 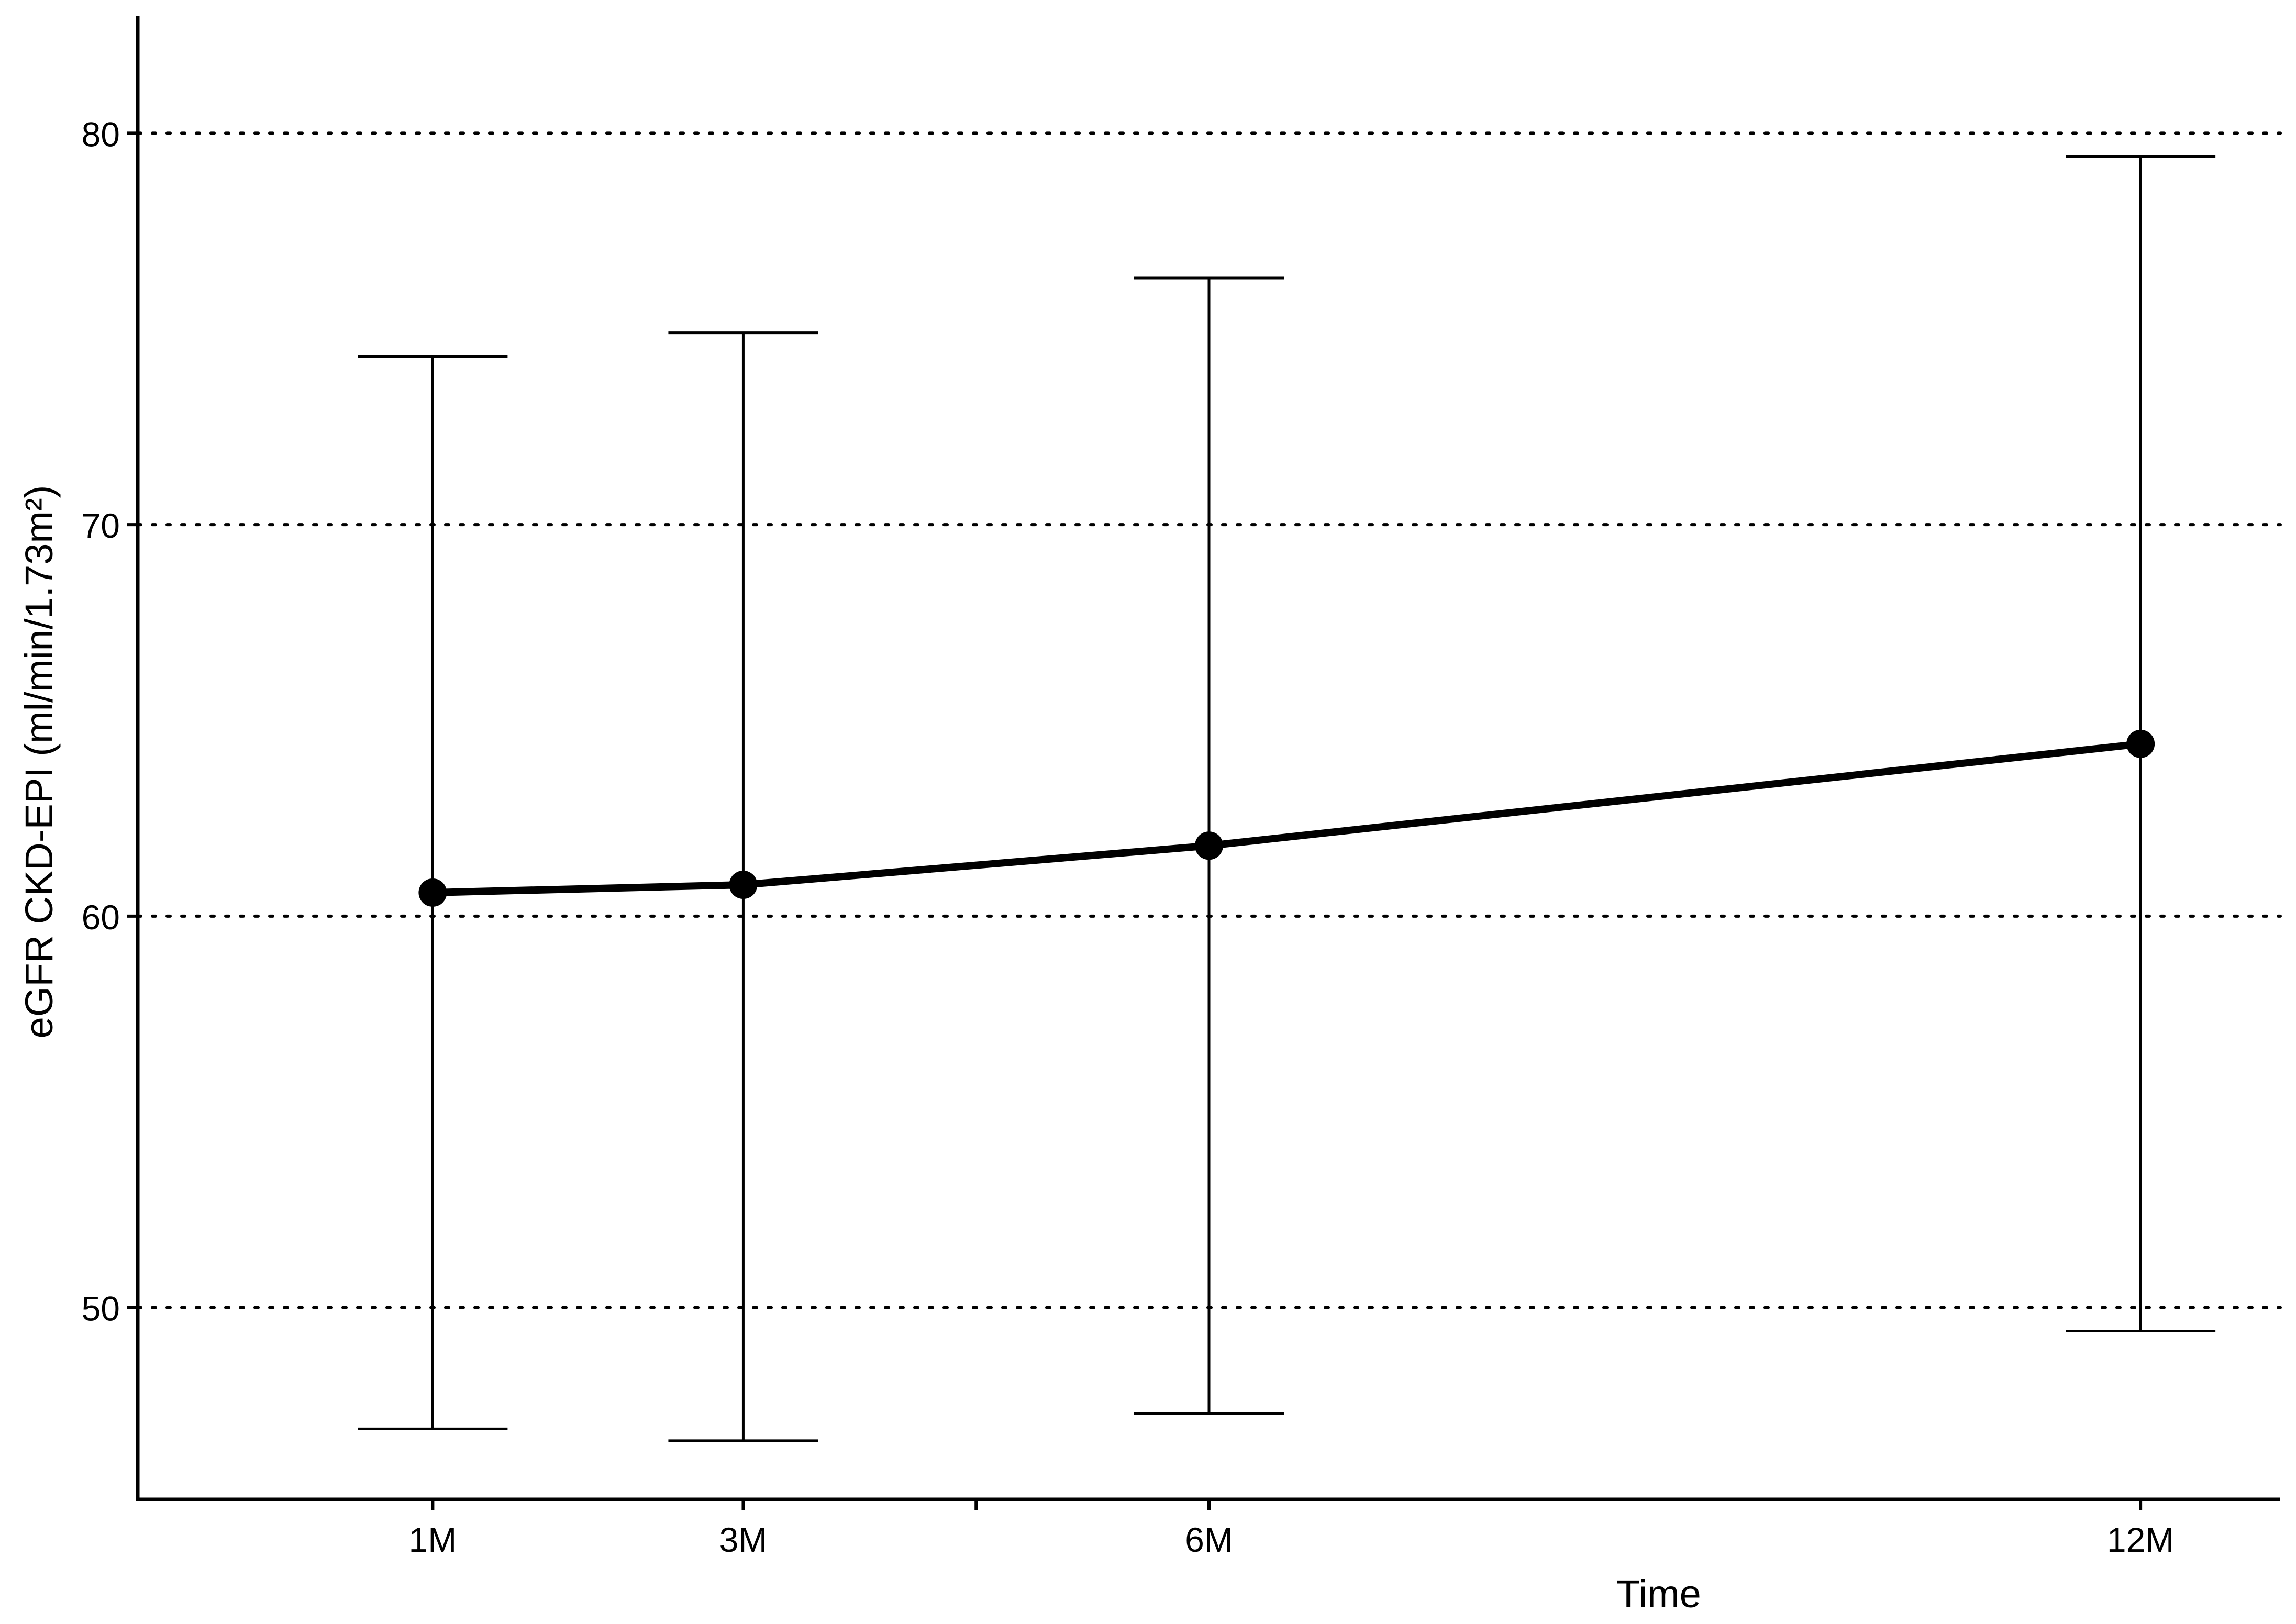 What do you see at coordinates (743, 1539) in the screenshot?
I see `x-tick-label: 3M` at bounding box center [743, 1539].